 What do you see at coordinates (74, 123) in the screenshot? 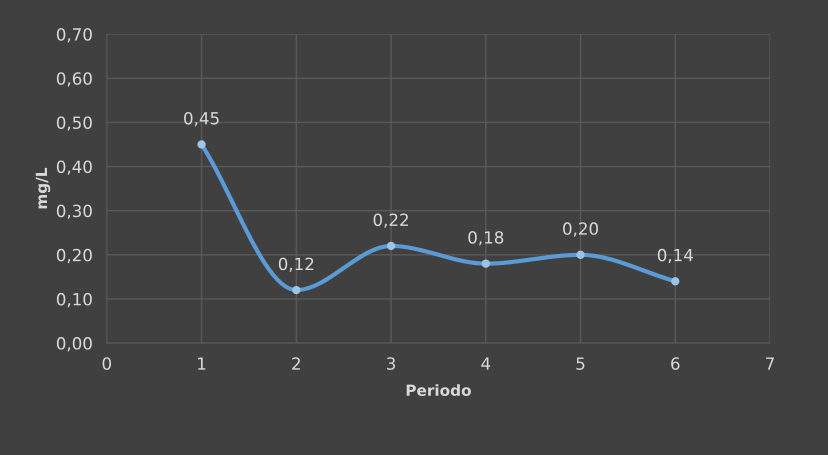
I see `y-tick-label: 0,50` at bounding box center [74, 123].